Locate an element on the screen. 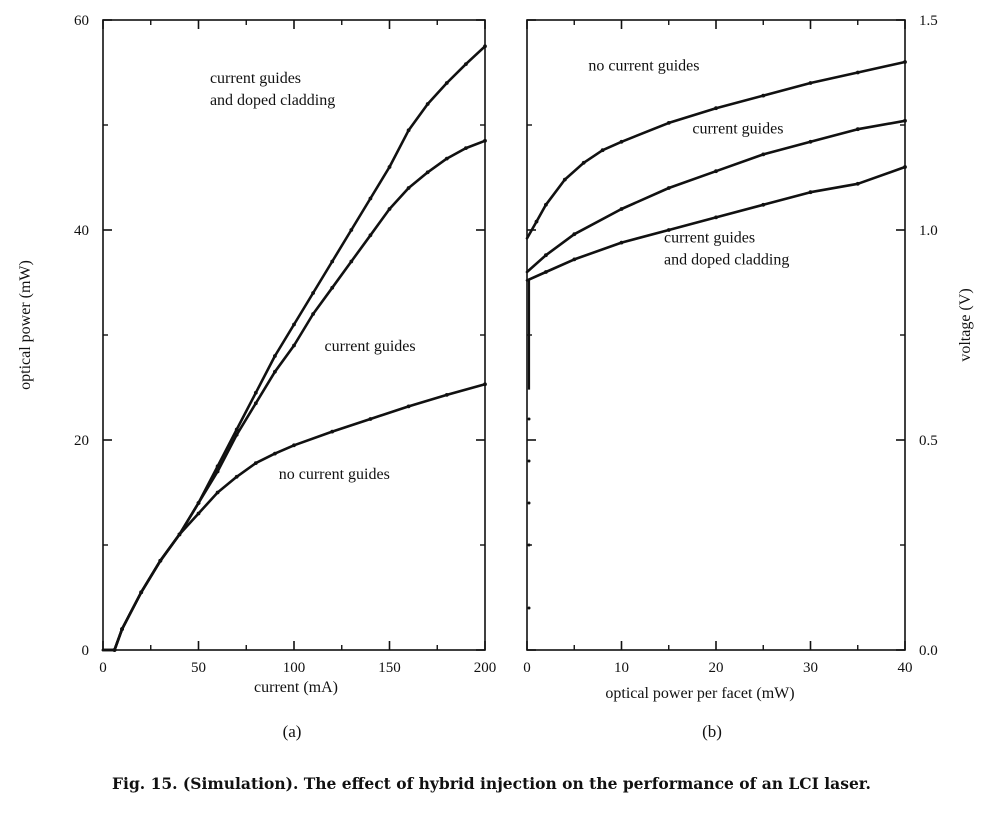 The image size is (983, 818). y-tick-label: 0 is located at coordinates (86, 651).